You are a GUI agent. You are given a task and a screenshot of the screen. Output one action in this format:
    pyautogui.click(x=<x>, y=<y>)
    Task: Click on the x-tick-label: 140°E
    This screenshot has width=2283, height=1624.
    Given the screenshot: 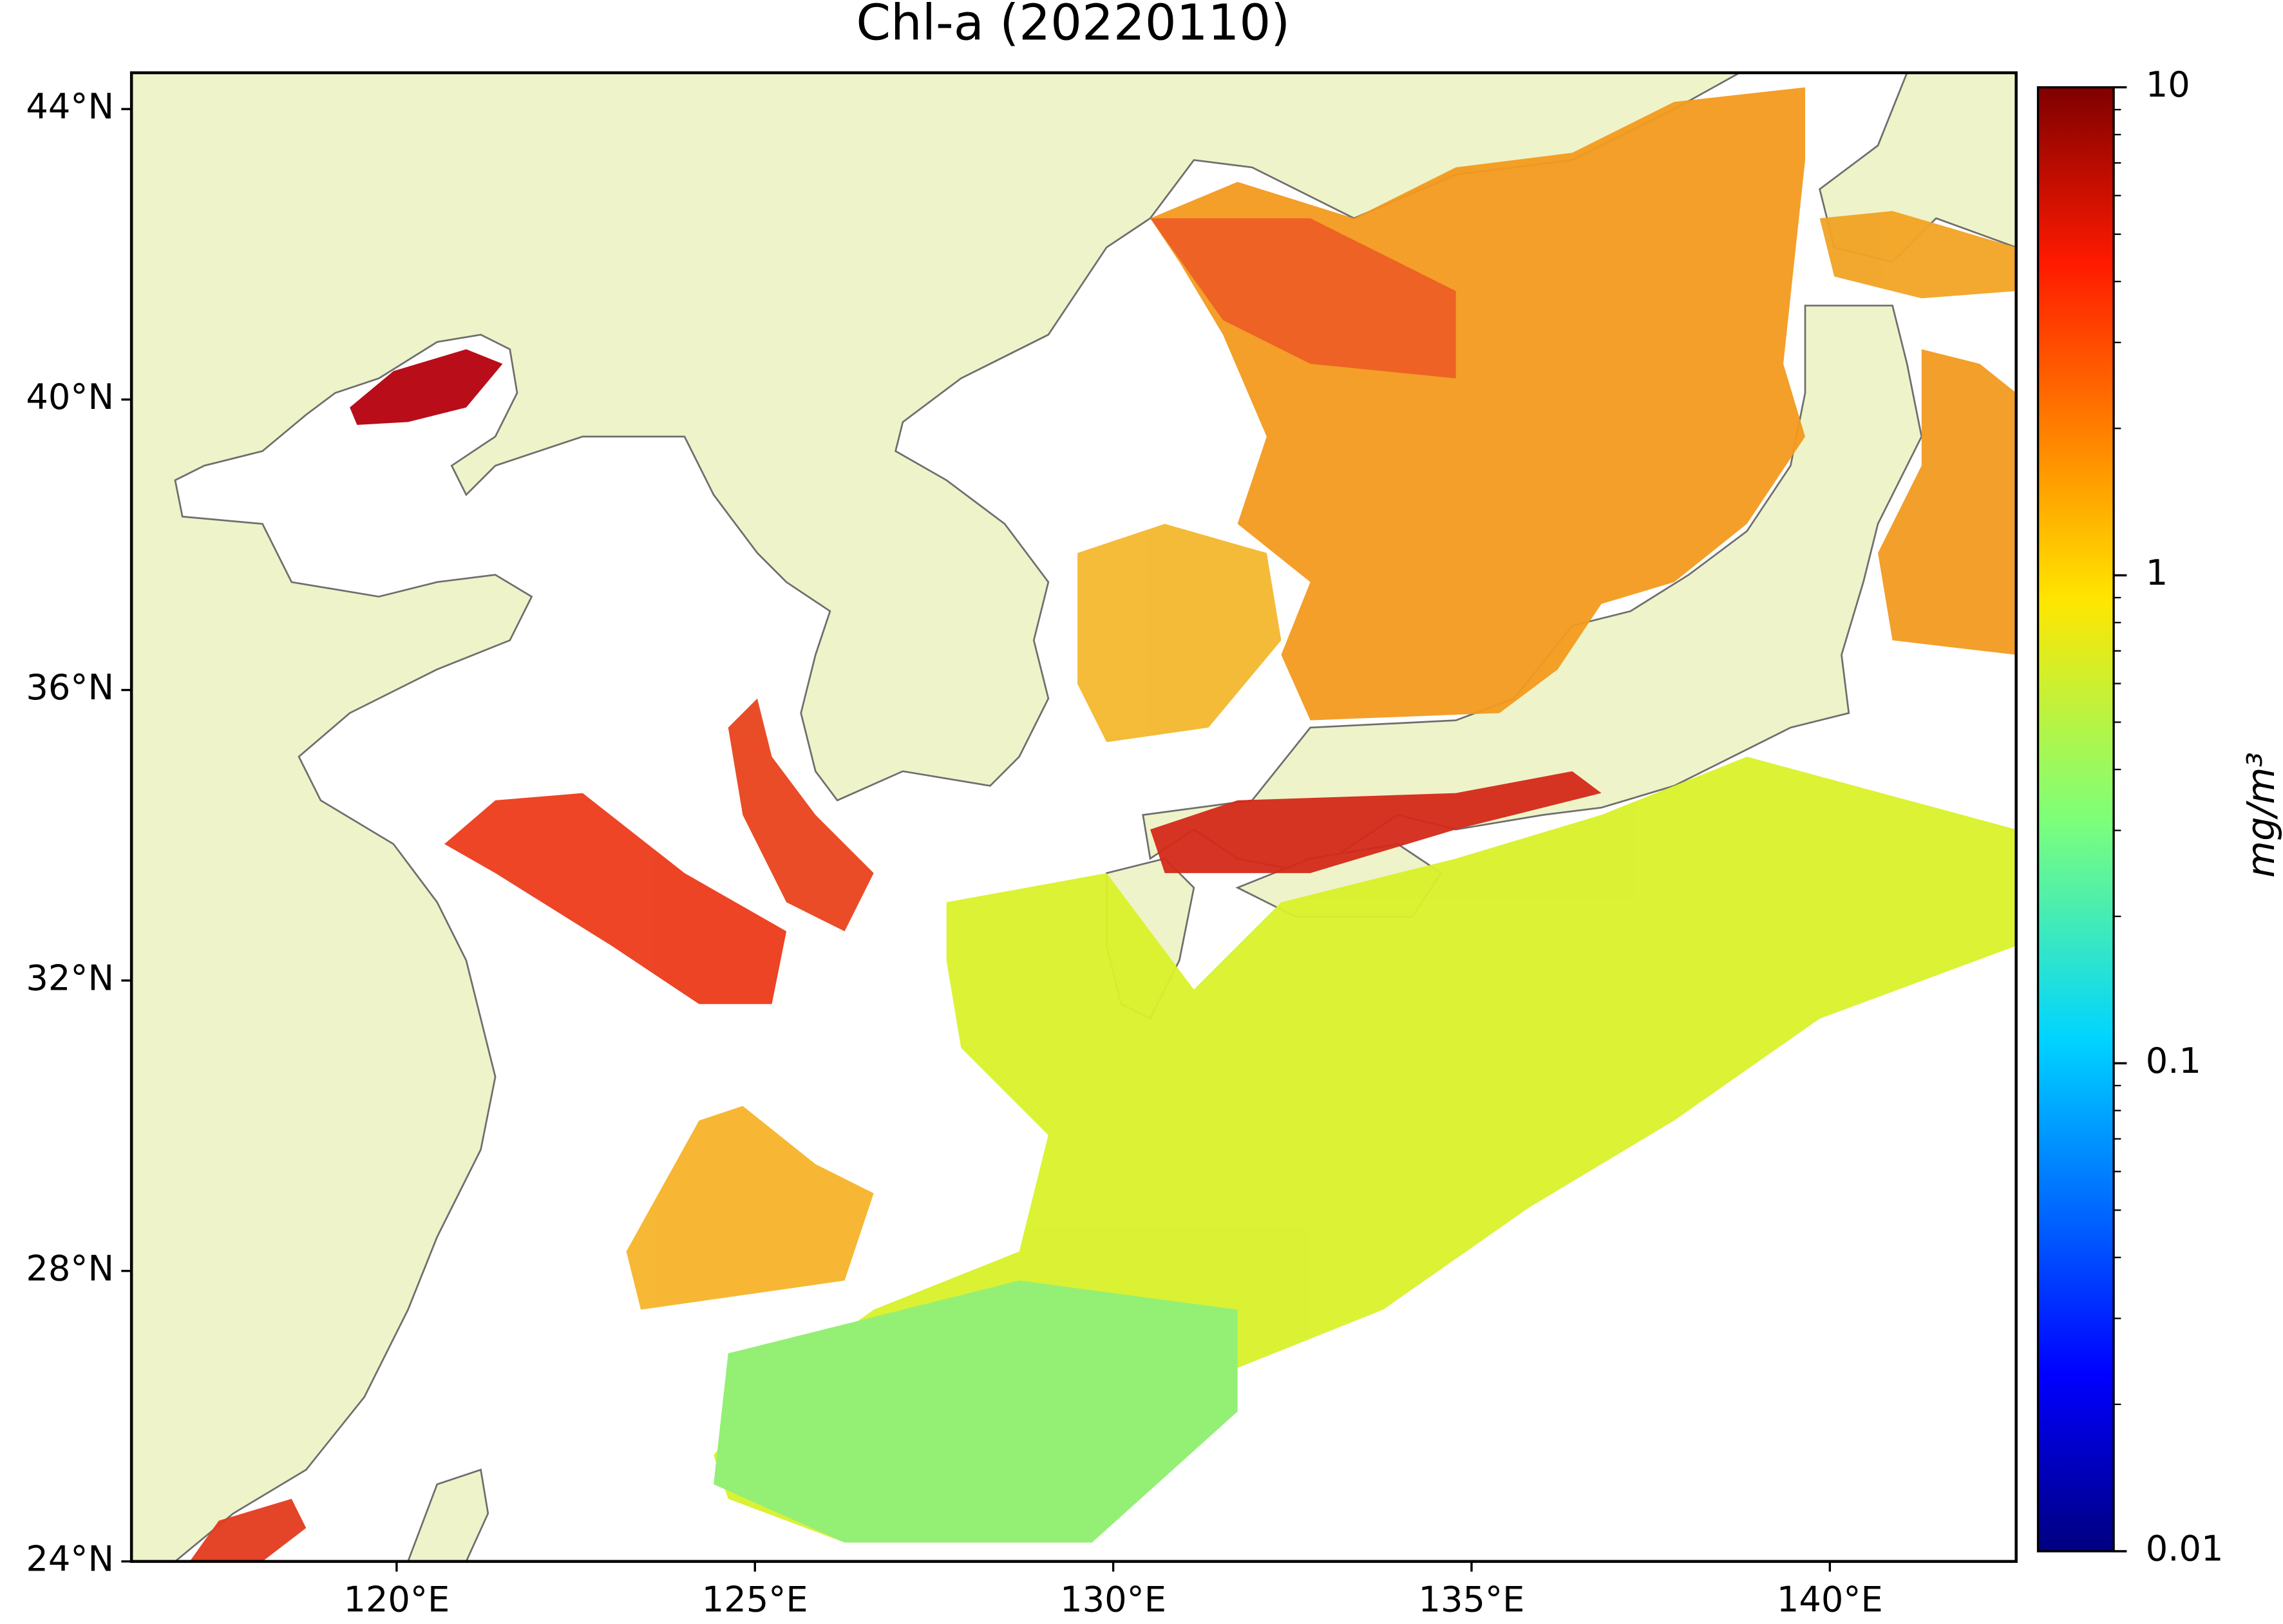 What is the action you would take?
    pyautogui.click(x=1830, y=1600)
    